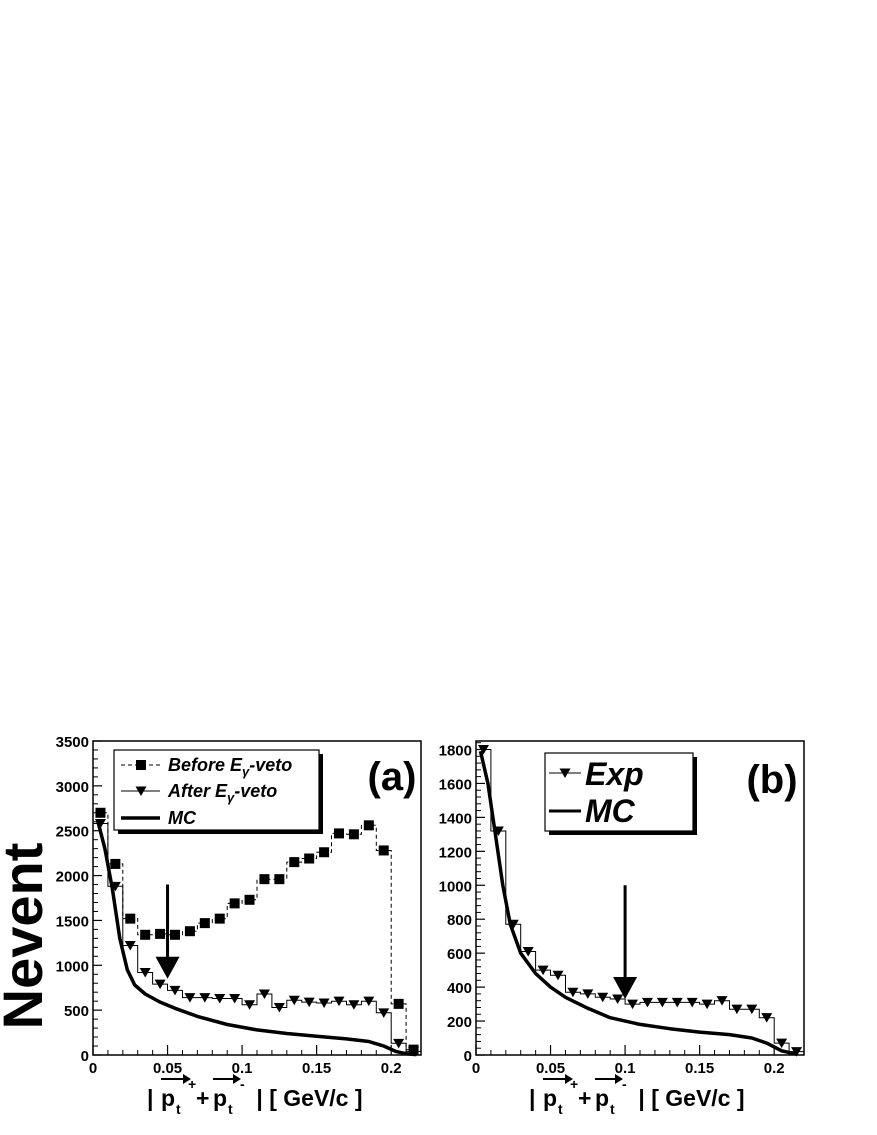 Image resolution: width=877 pixels, height=1135 pixels. I want to click on y-tick-label-b: 800, so click(459, 920).